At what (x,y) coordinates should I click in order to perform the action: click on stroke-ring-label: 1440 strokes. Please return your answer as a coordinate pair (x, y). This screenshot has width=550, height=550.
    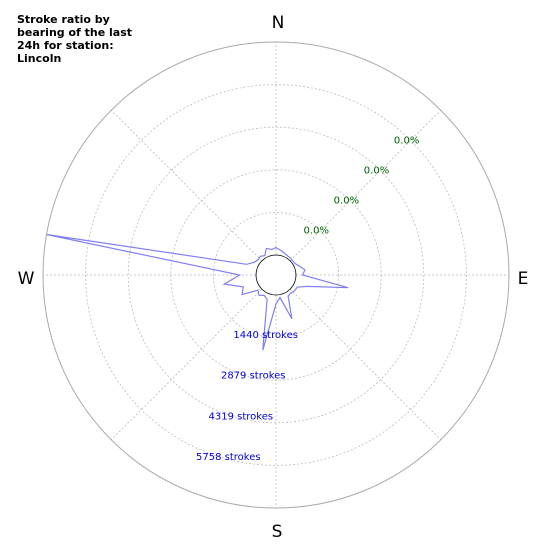
    Looking at the image, I should click on (265, 335).